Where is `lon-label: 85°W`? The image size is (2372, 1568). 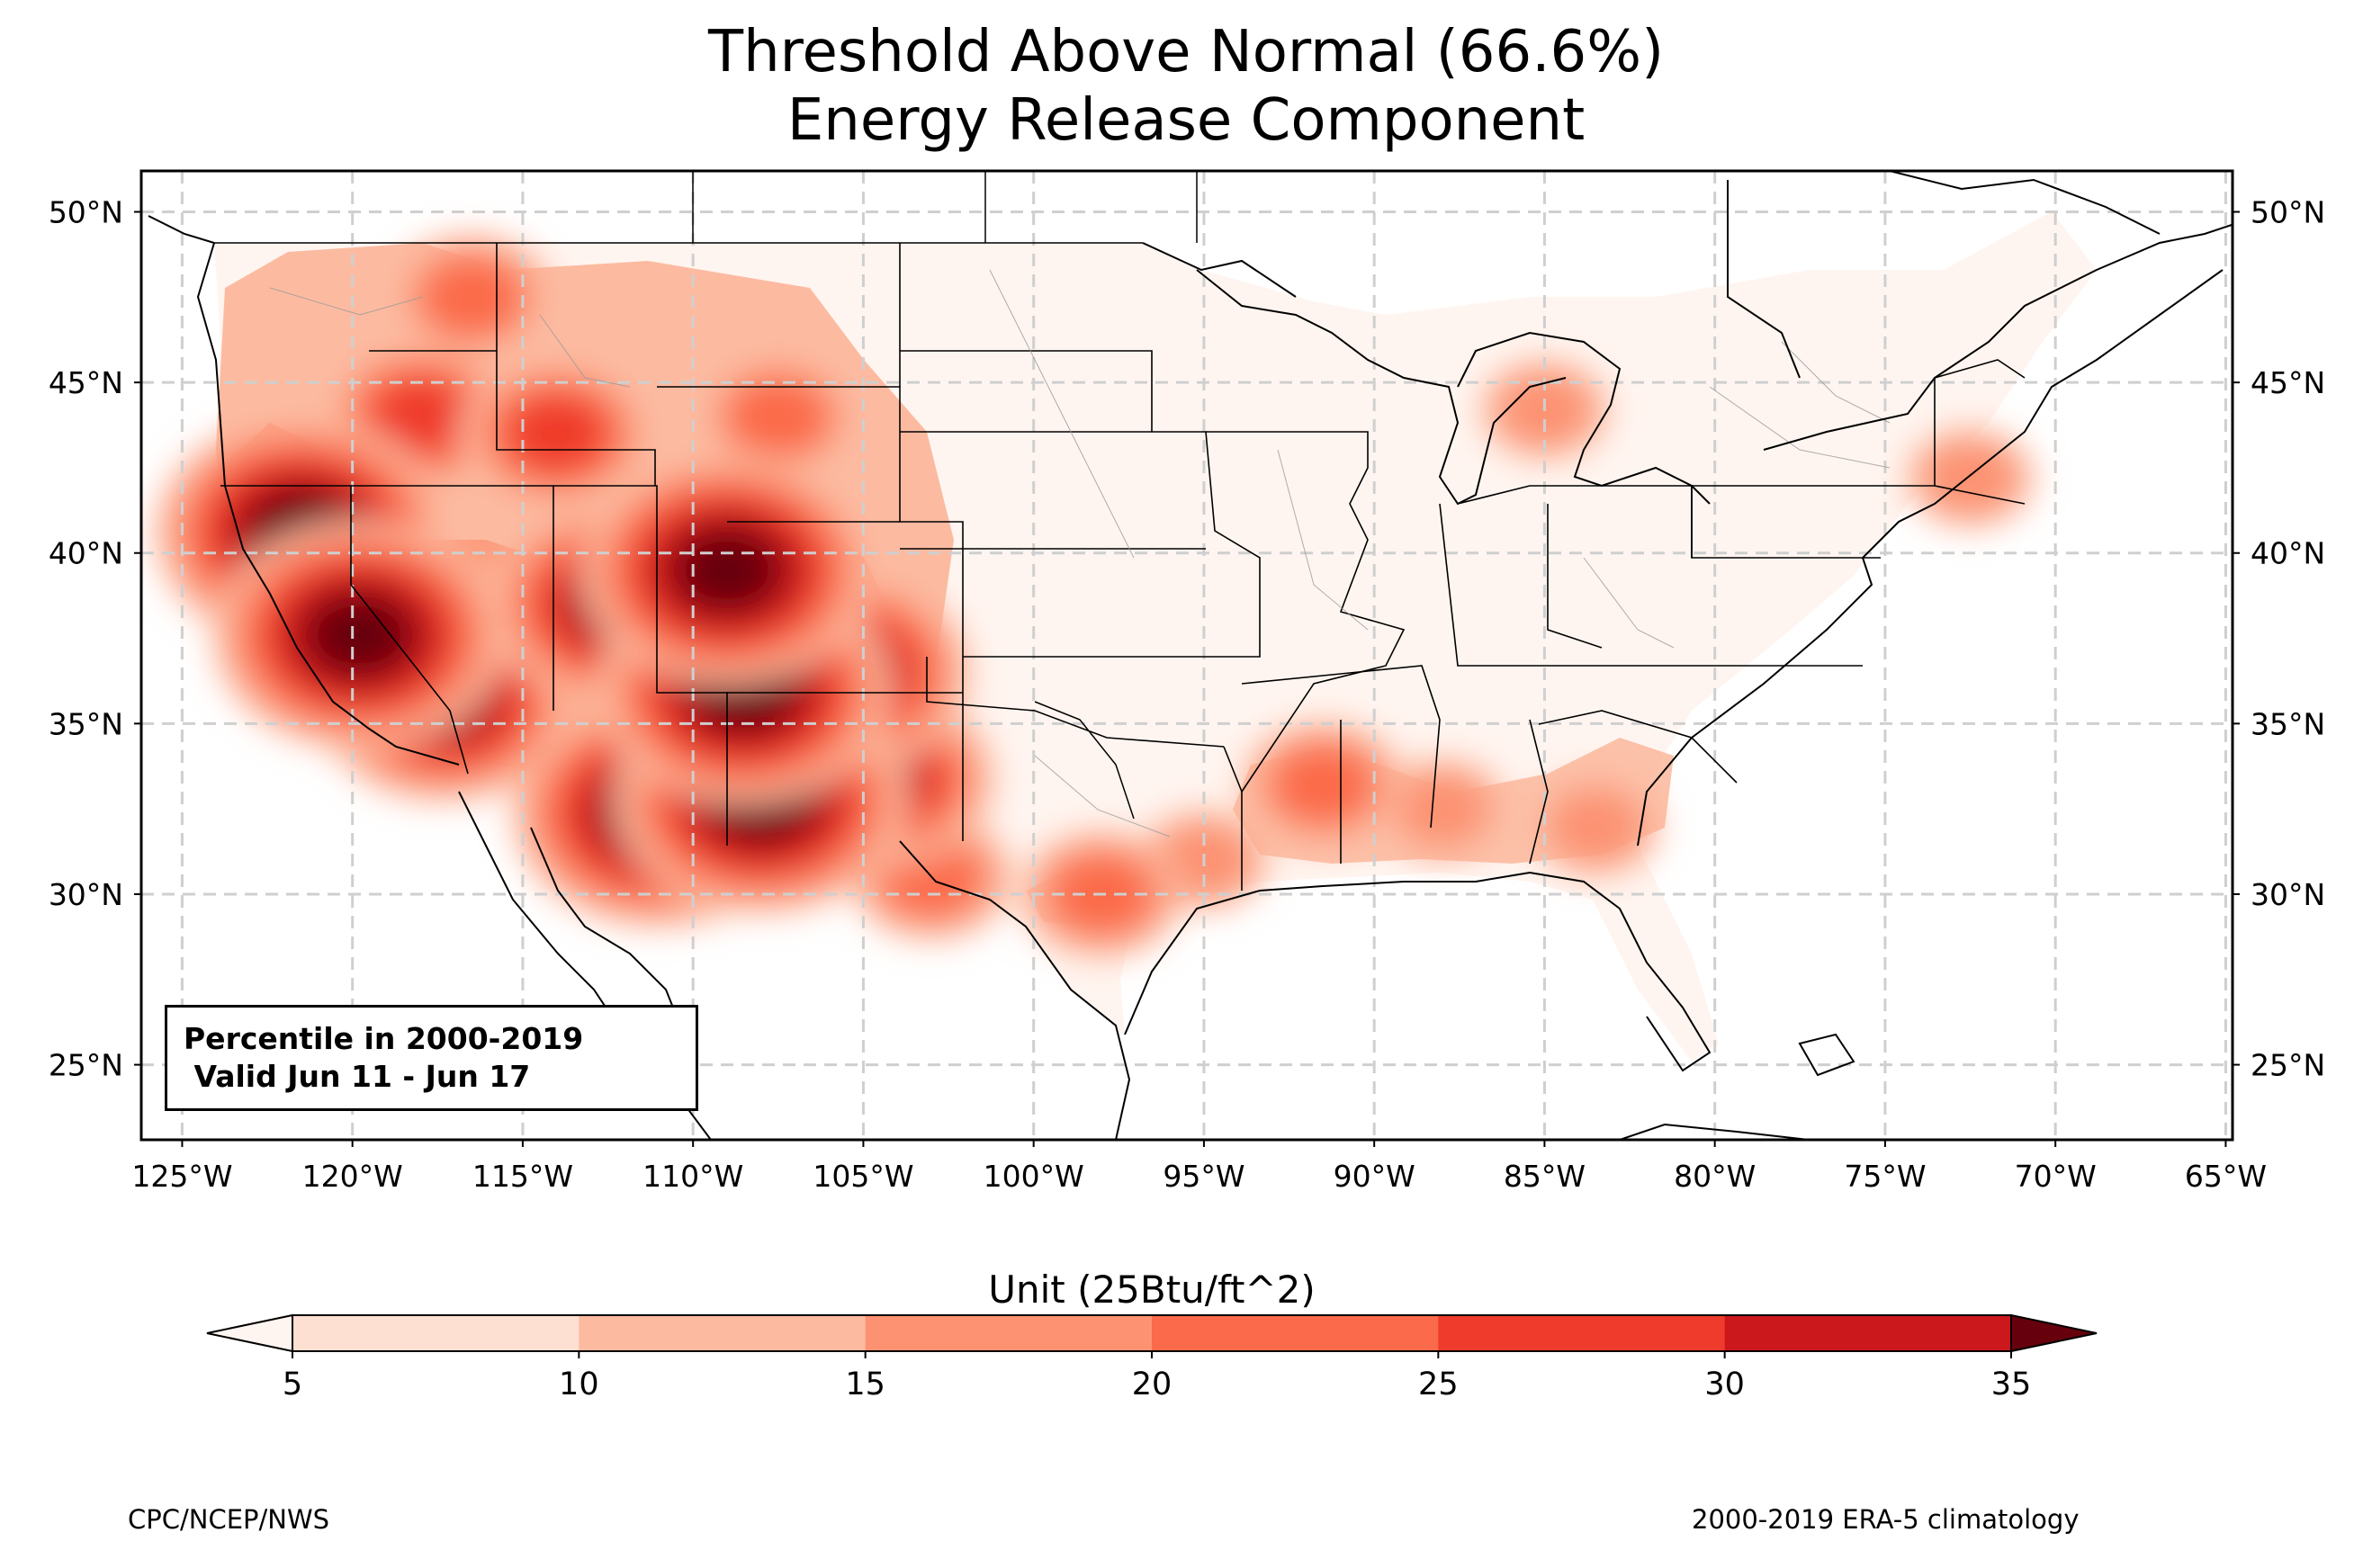 lon-label: 85°W is located at coordinates (1545, 1176).